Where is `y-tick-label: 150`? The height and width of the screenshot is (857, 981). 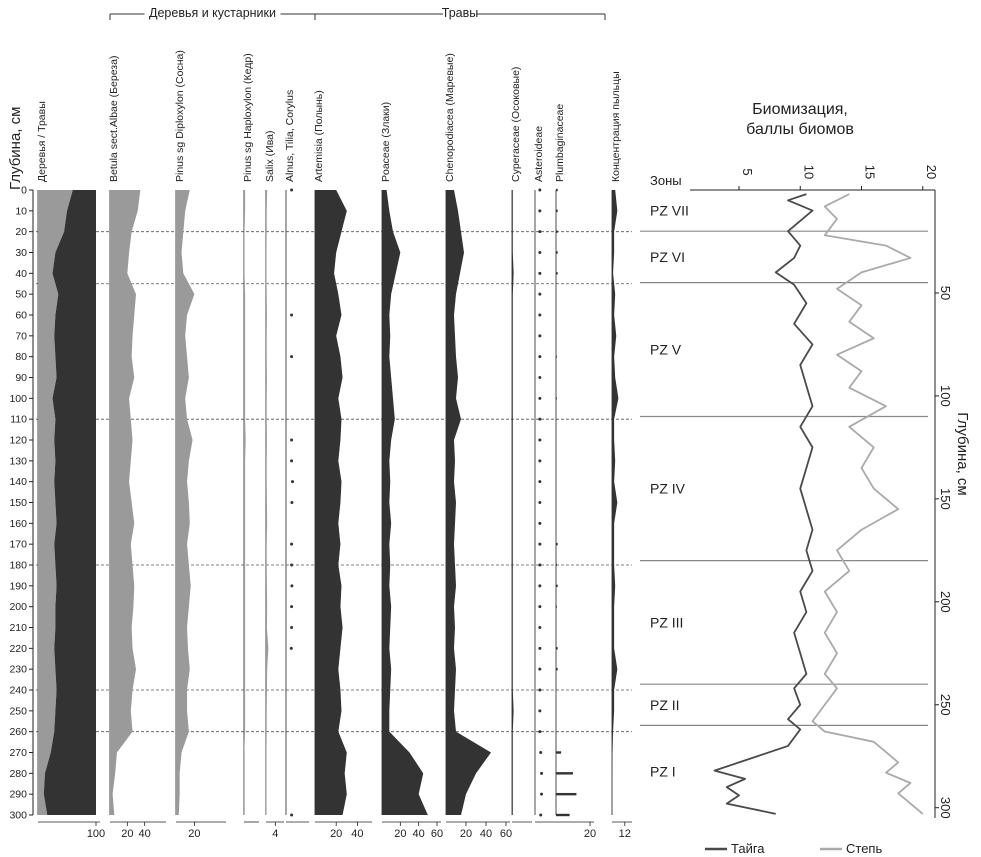 y-tick-label: 150 is located at coordinates (945, 499).